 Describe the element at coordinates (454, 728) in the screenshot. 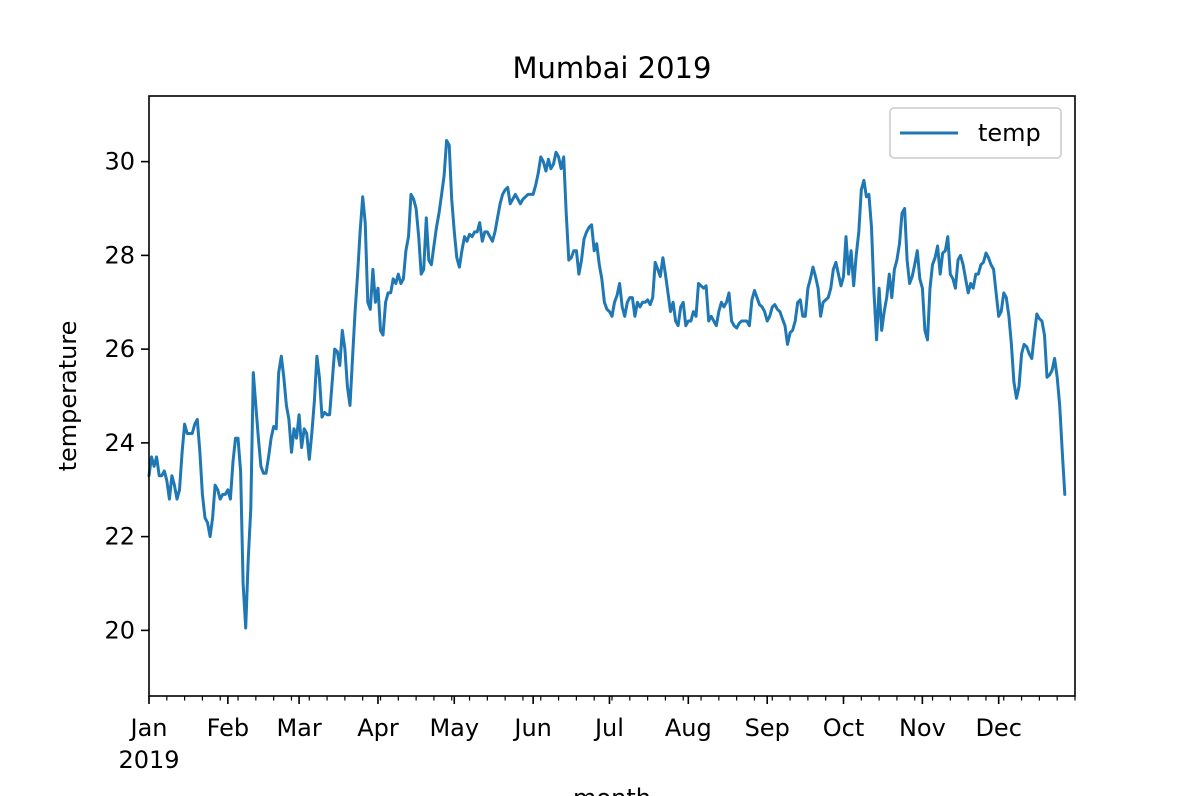

I see `x-tick-label: May` at that location.